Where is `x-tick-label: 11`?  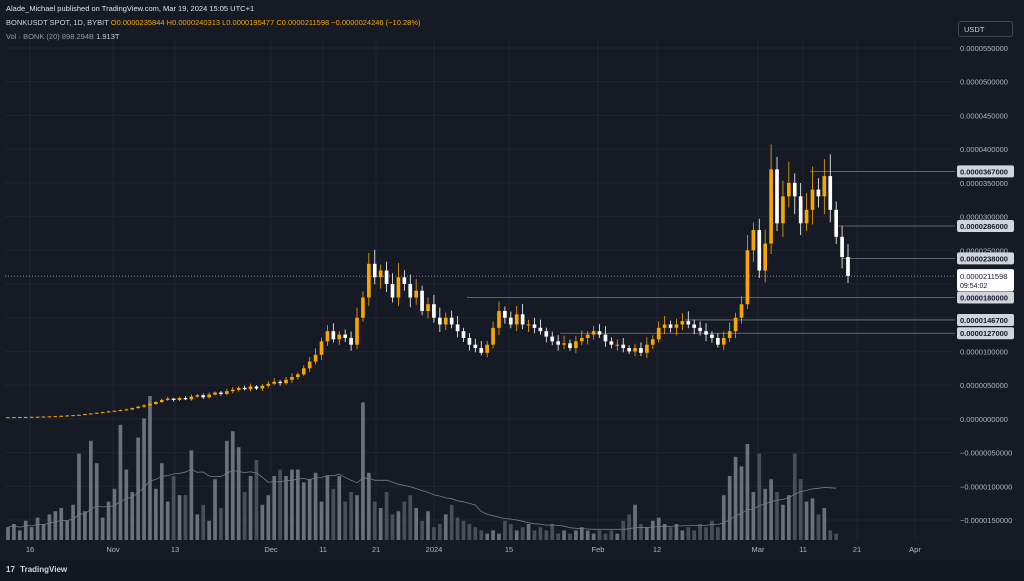
x-tick-label: 11 is located at coordinates (803, 549).